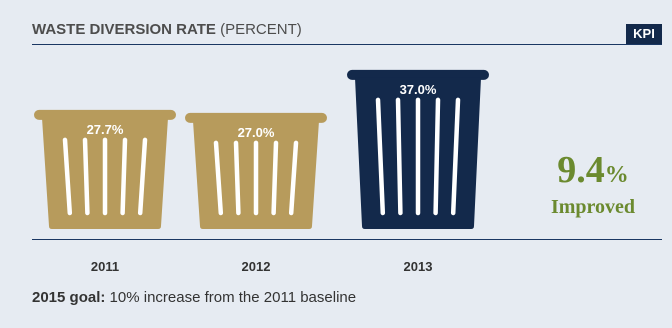  I want to click on baseline-rule, so click(347, 239).